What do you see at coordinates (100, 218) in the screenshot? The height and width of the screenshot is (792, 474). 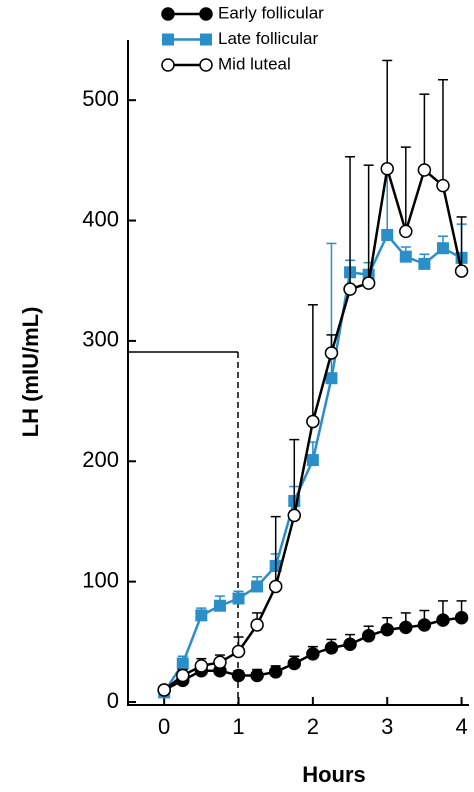 I see `y-tick-label: 400` at bounding box center [100, 218].